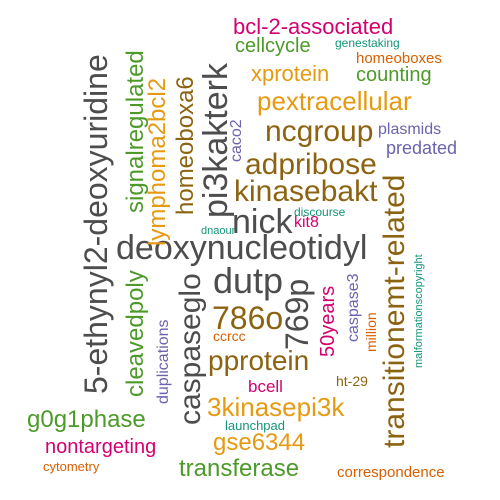 The image size is (500, 500). What do you see at coordinates (328, 321) in the screenshot?
I see `word-50years: 50years` at bounding box center [328, 321].